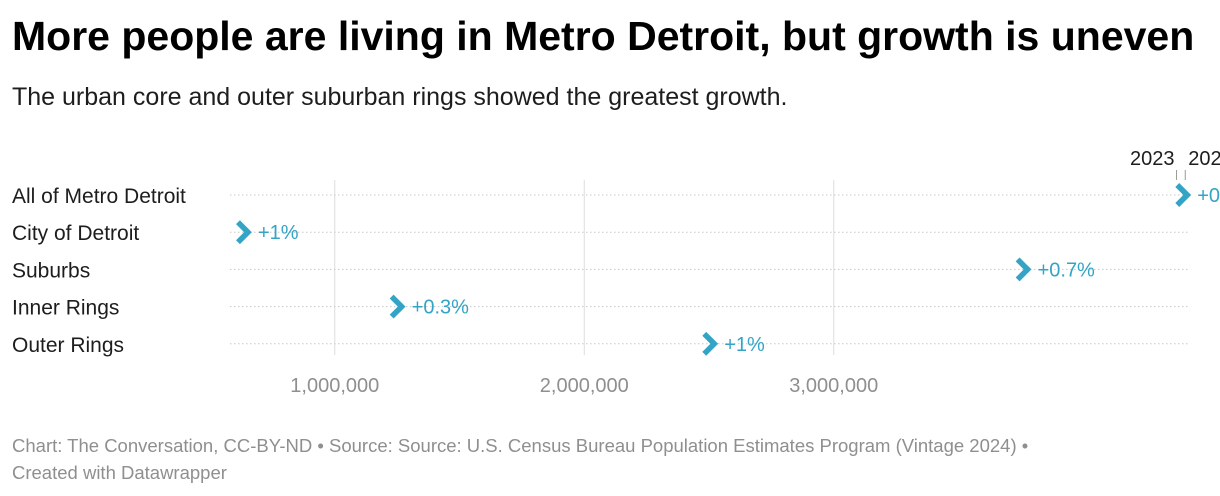 The image size is (1220, 496). What do you see at coordinates (440, 308) in the screenshot?
I see `change-label: +0.3%` at bounding box center [440, 308].